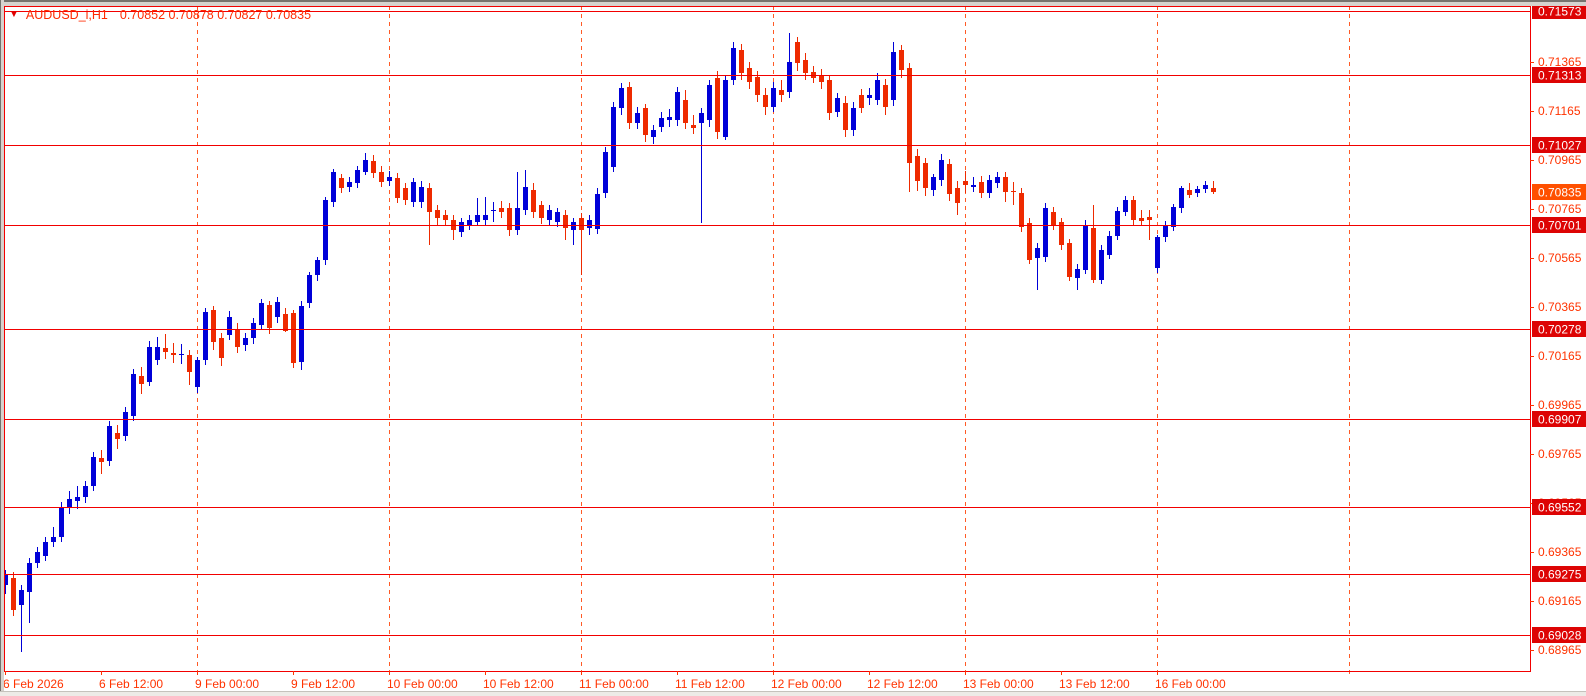 Image resolution: width=1586 pixels, height=696 pixels. What do you see at coordinates (793, 693) in the screenshot?
I see `window-bottom-edge` at bounding box center [793, 693].